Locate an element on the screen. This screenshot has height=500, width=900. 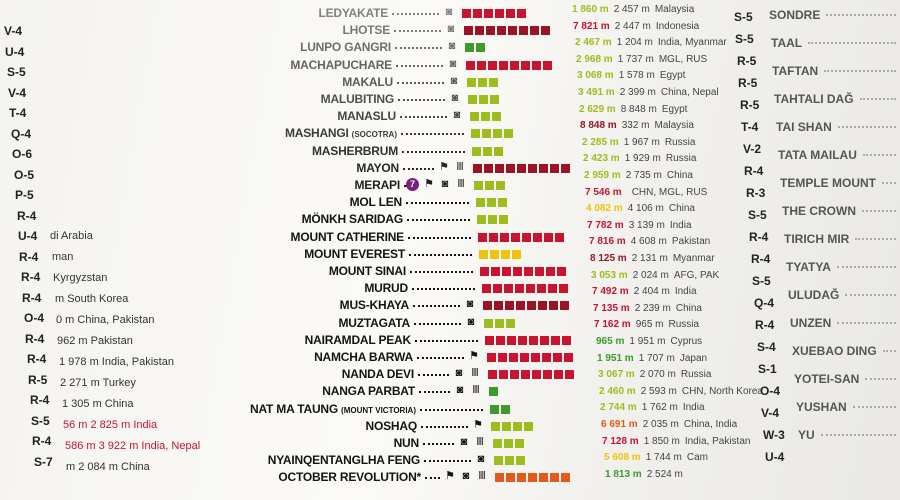
country-label: Cam is located at coordinates (697, 458).